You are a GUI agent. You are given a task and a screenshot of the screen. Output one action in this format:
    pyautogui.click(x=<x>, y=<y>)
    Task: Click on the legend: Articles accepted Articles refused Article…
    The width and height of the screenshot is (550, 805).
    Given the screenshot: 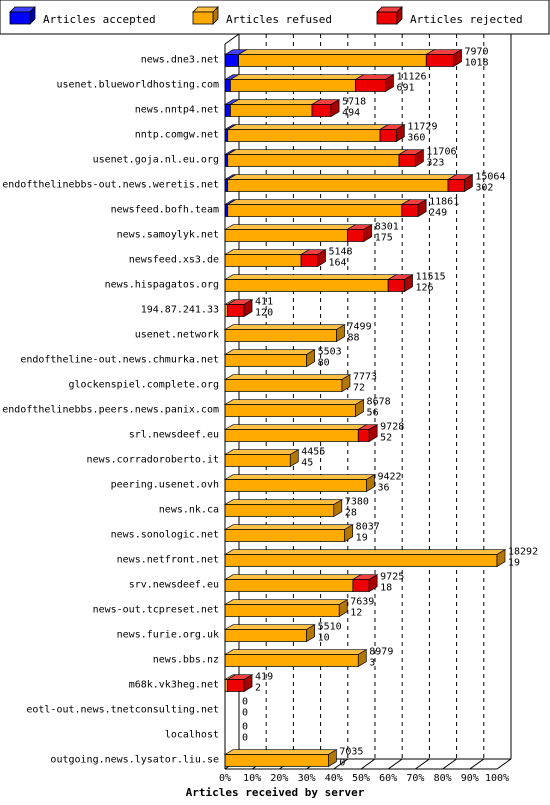 What is the action you would take?
    pyautogui.click(x=266, y=16)
    